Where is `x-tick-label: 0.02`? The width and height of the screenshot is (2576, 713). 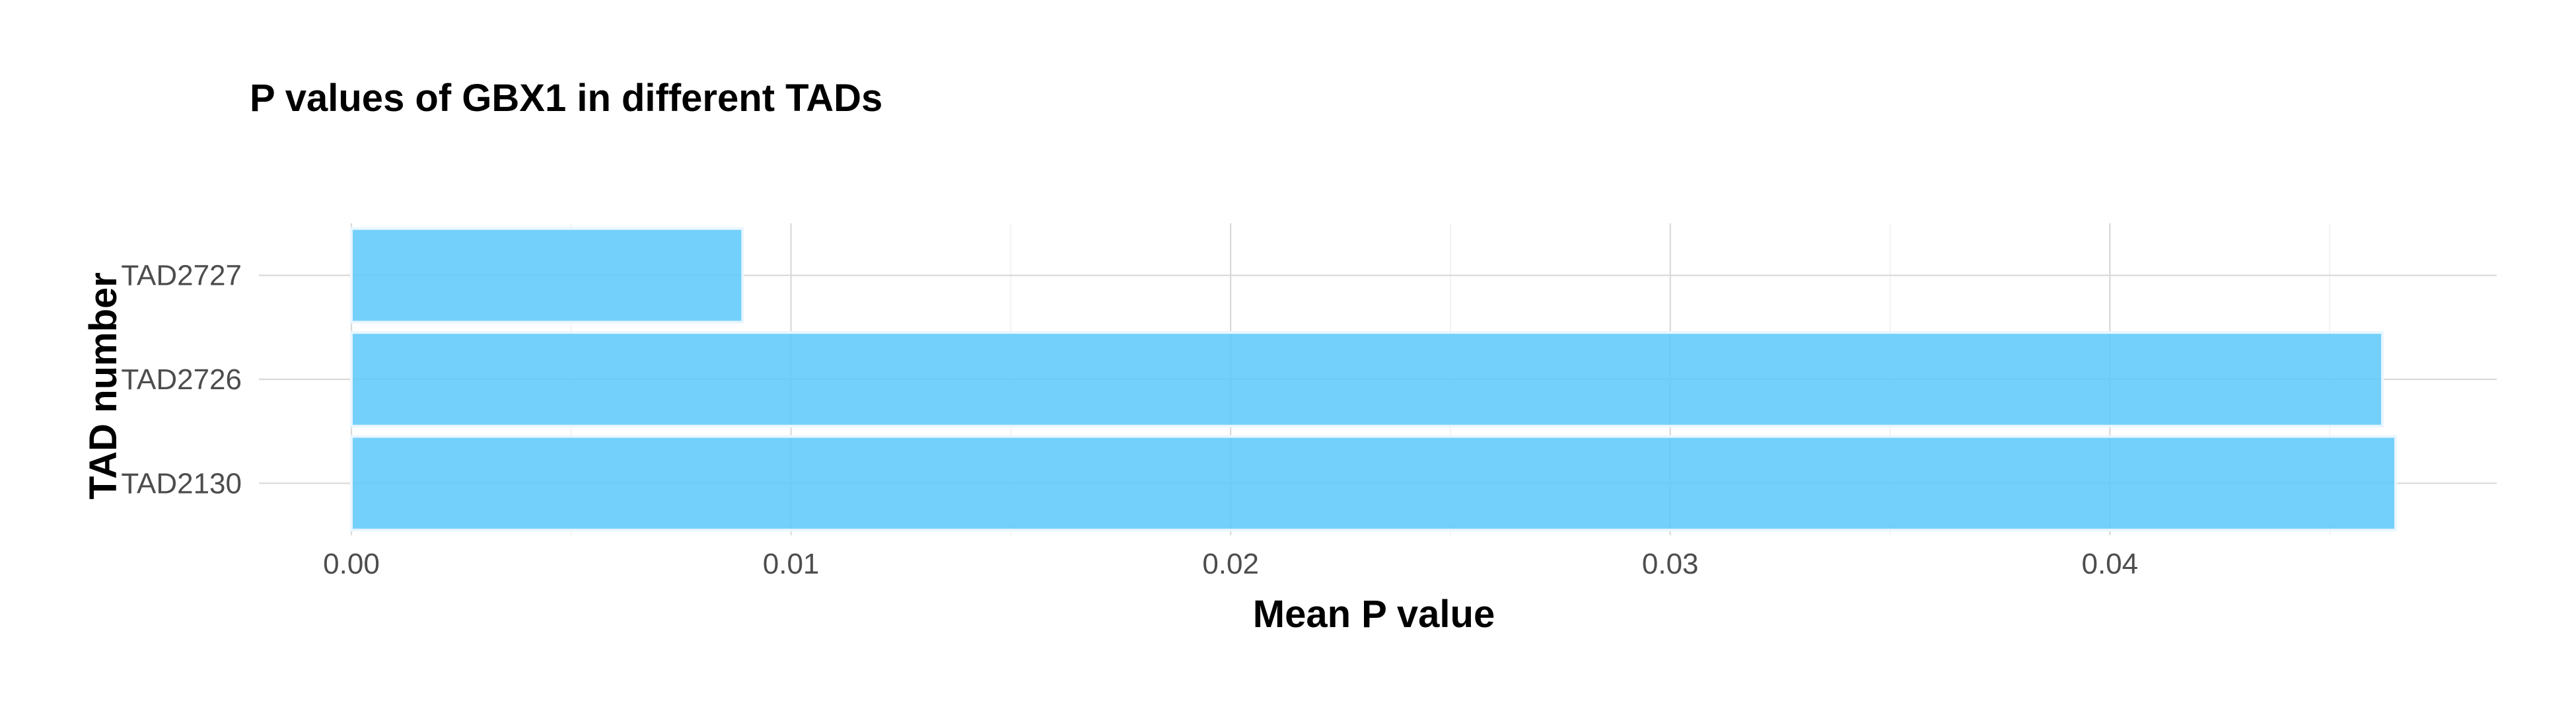
x-tick-label: 0.02 is located at coordinates (1231, 564).